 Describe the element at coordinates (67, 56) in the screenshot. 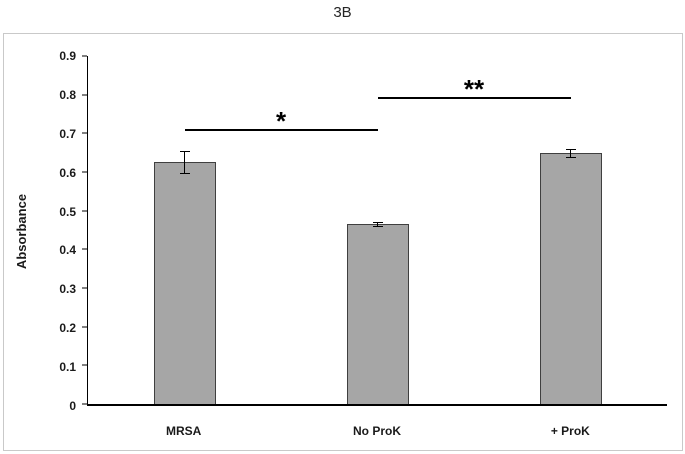

I see `y-tick-label-0-9: 0.9` at that location.